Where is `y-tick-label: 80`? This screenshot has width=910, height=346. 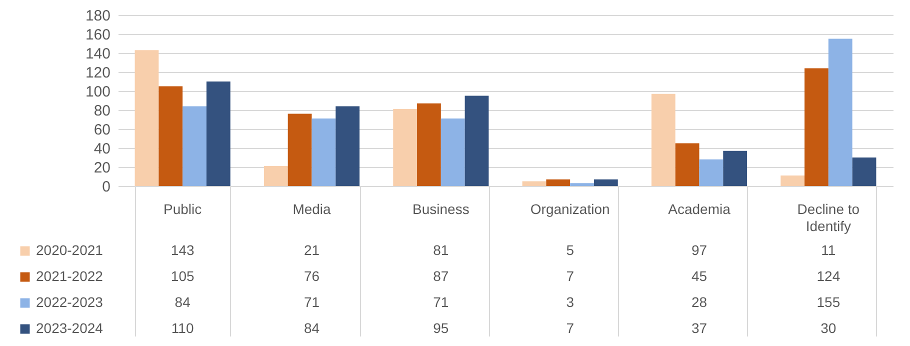
y-tick-label: 80 is located at coordinates (102, 111).